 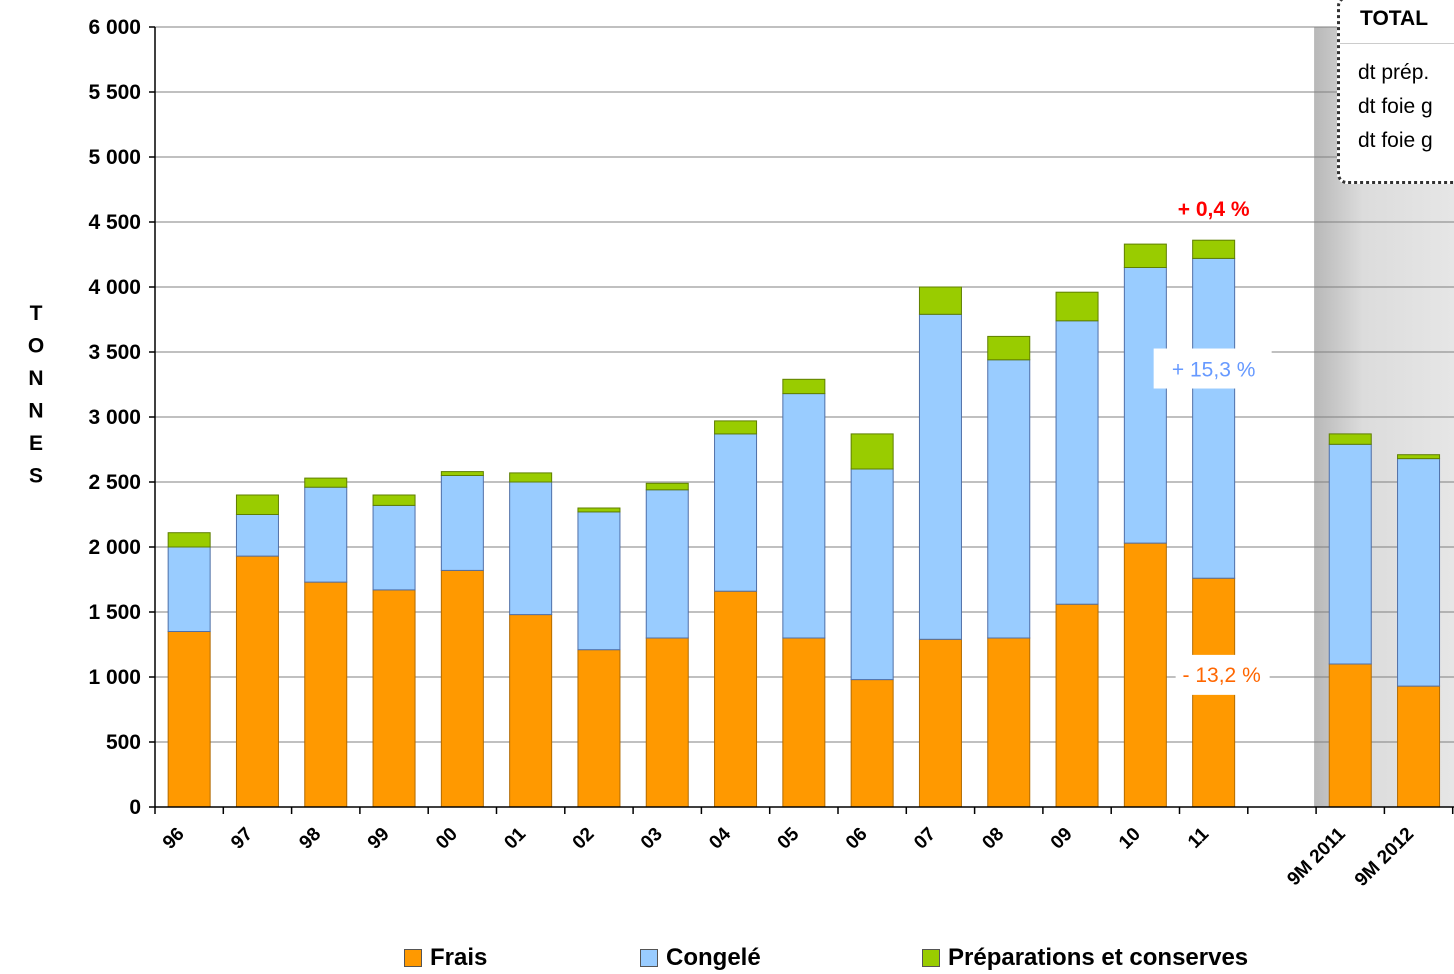 I want to click on annotation-congele-bg, so click(x=1212, y=368).